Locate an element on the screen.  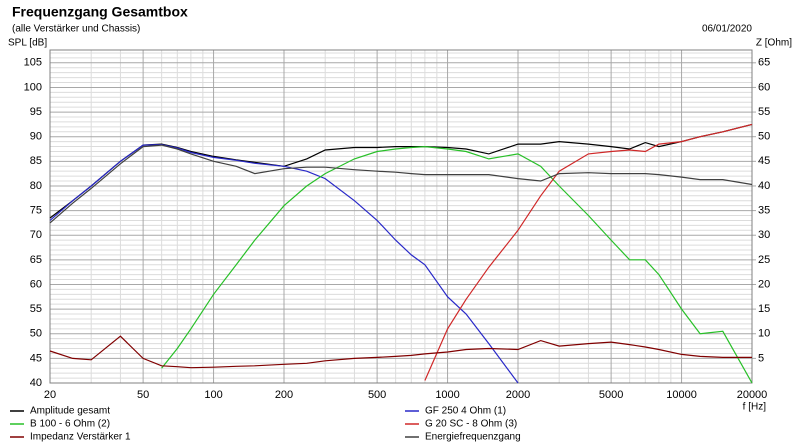
y2-tick-label: 50 is located at coordinates (764, 137).